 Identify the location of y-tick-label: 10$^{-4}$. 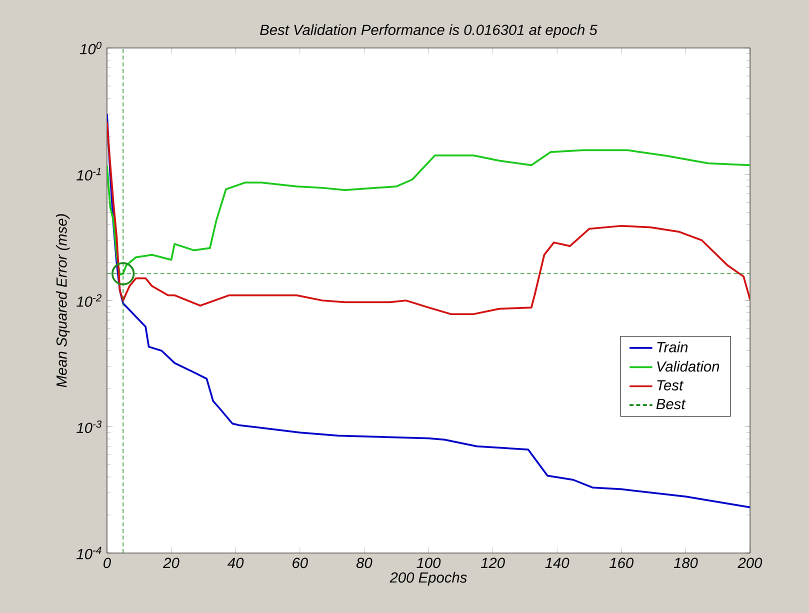
(89, 553).